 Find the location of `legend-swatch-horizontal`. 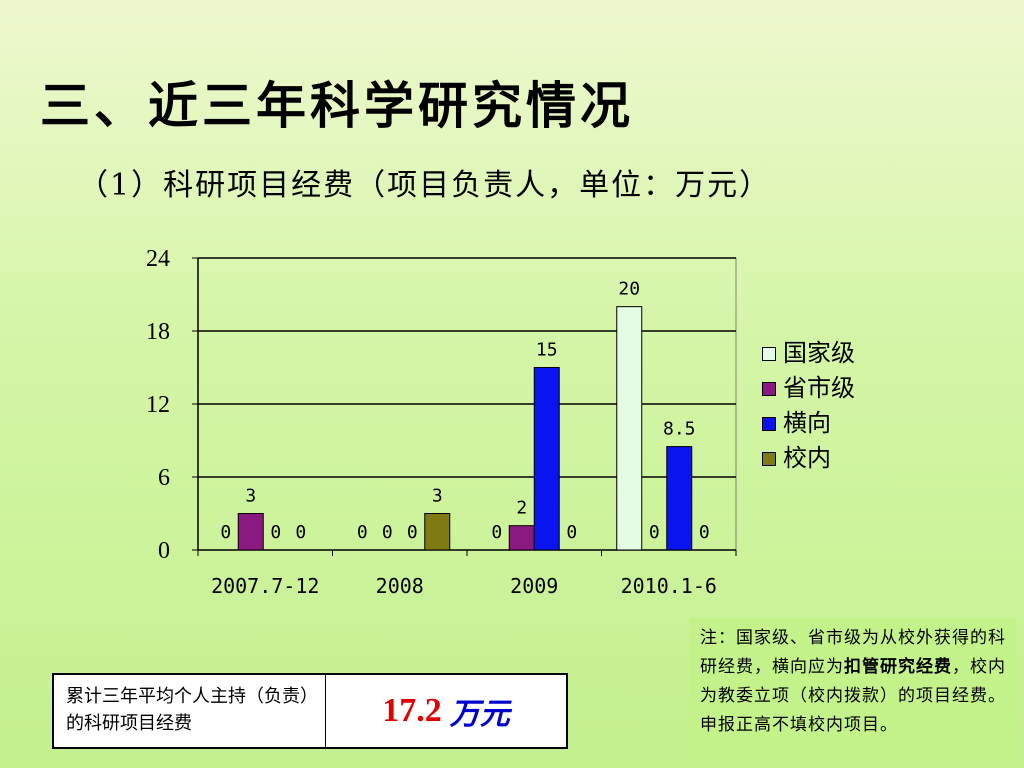

legend-swatch-horizontal is located at coordinates (769, 423).